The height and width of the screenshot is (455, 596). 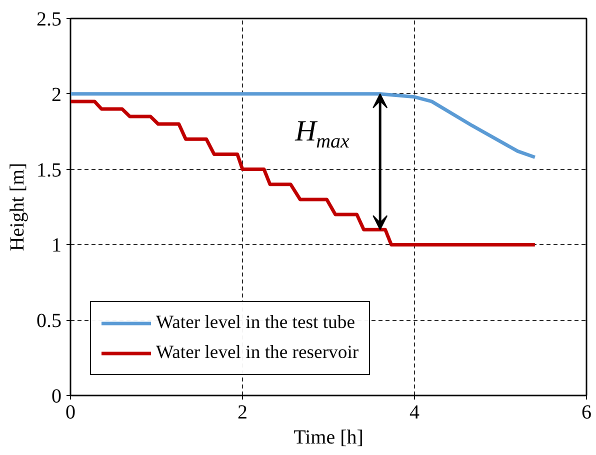 What do you see at coordinates (415, 413) in the screenshot?
I see `x-tick-label: 4` at bounding box center [415, 413].